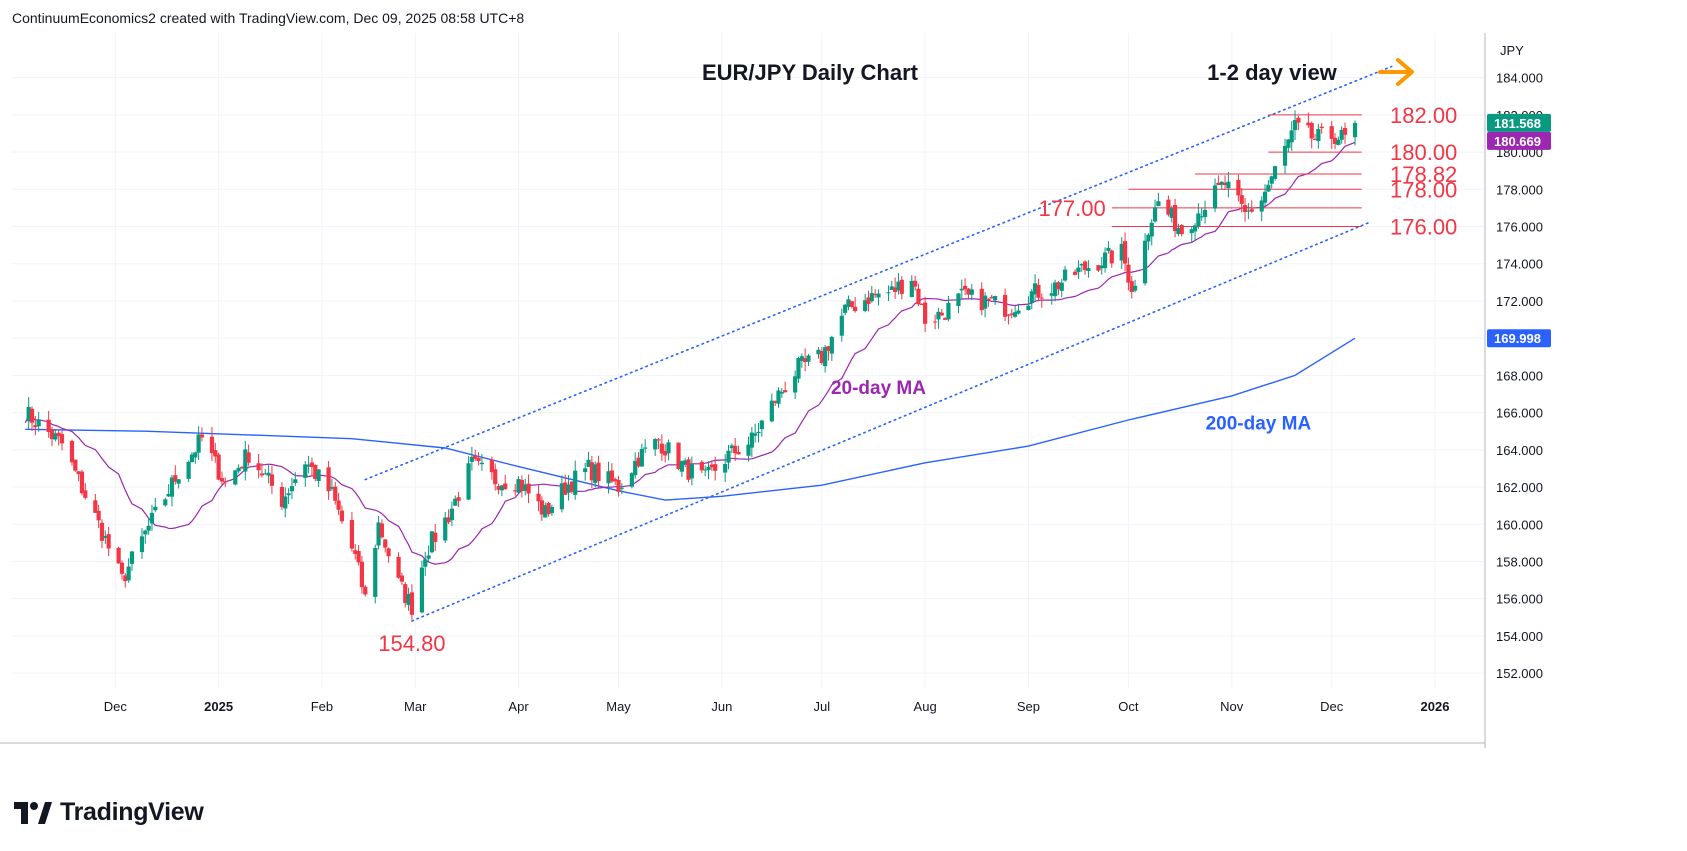 This screenshot has height=851, width=1687. Describe the element at coordinates (1512, 50) in the screenshot. I see `currency-label: JPY` at that location.